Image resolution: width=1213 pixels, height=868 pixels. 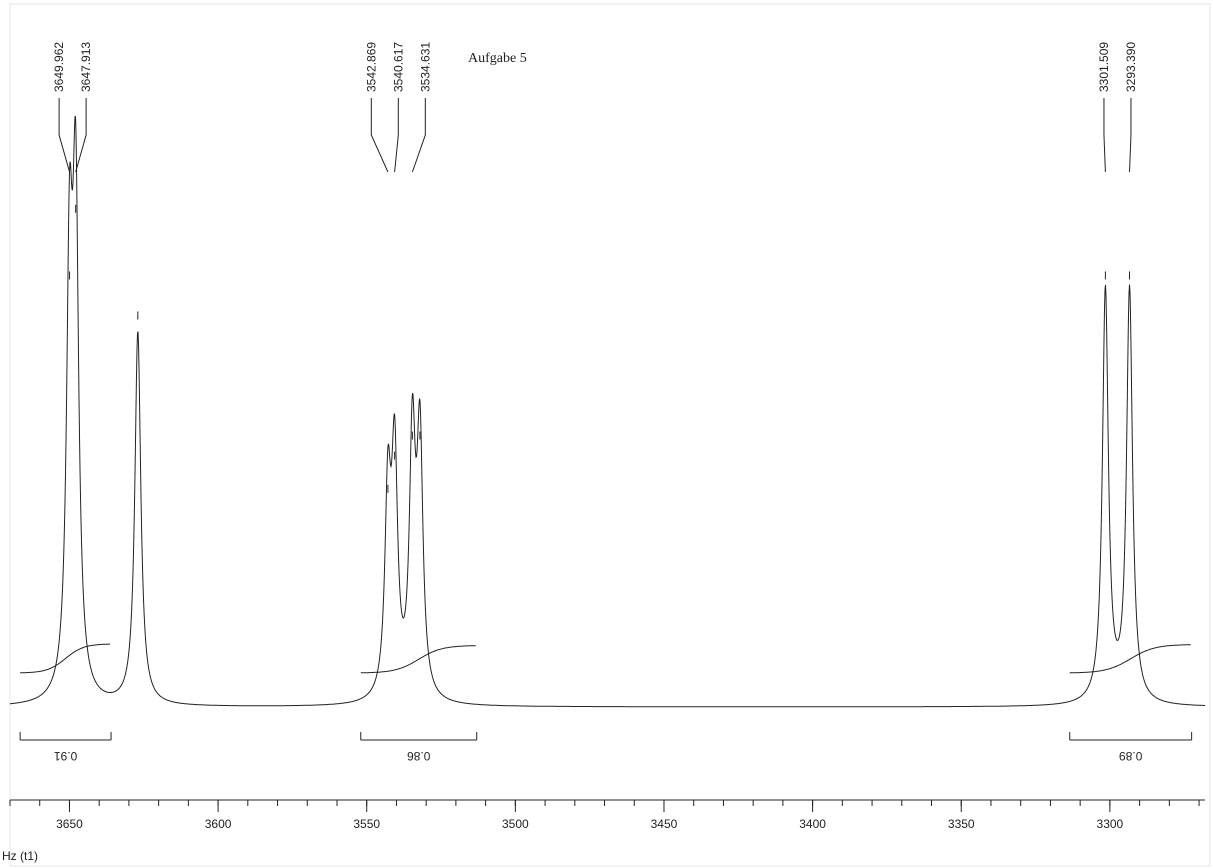 What do you see at coordinates (69, 824) in the screenshot?
I see `x-tick-label: 3650` at bounding box center [69, 824].